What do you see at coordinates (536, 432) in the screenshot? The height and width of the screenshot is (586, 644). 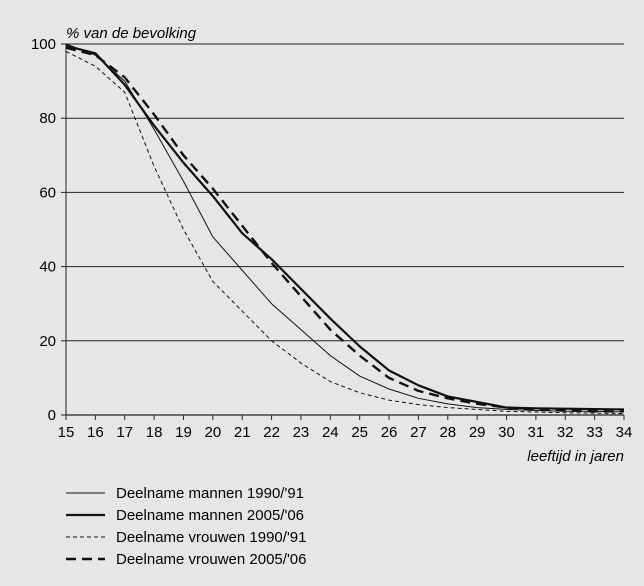 I see `x-tick-label: 31` at bounding box center [536, 432].